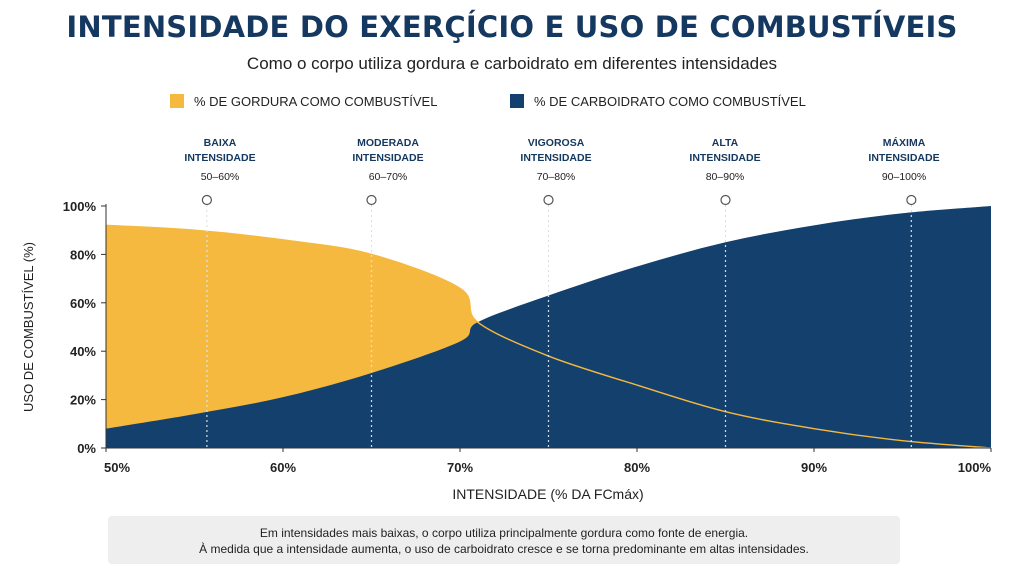 Image resolution: width=1024 pixels, height=576 pixels. What do you see at coordinates (814, 467) in the screenshot?
I see `x-tick-label: 90%` at bounding box center [814, 467].